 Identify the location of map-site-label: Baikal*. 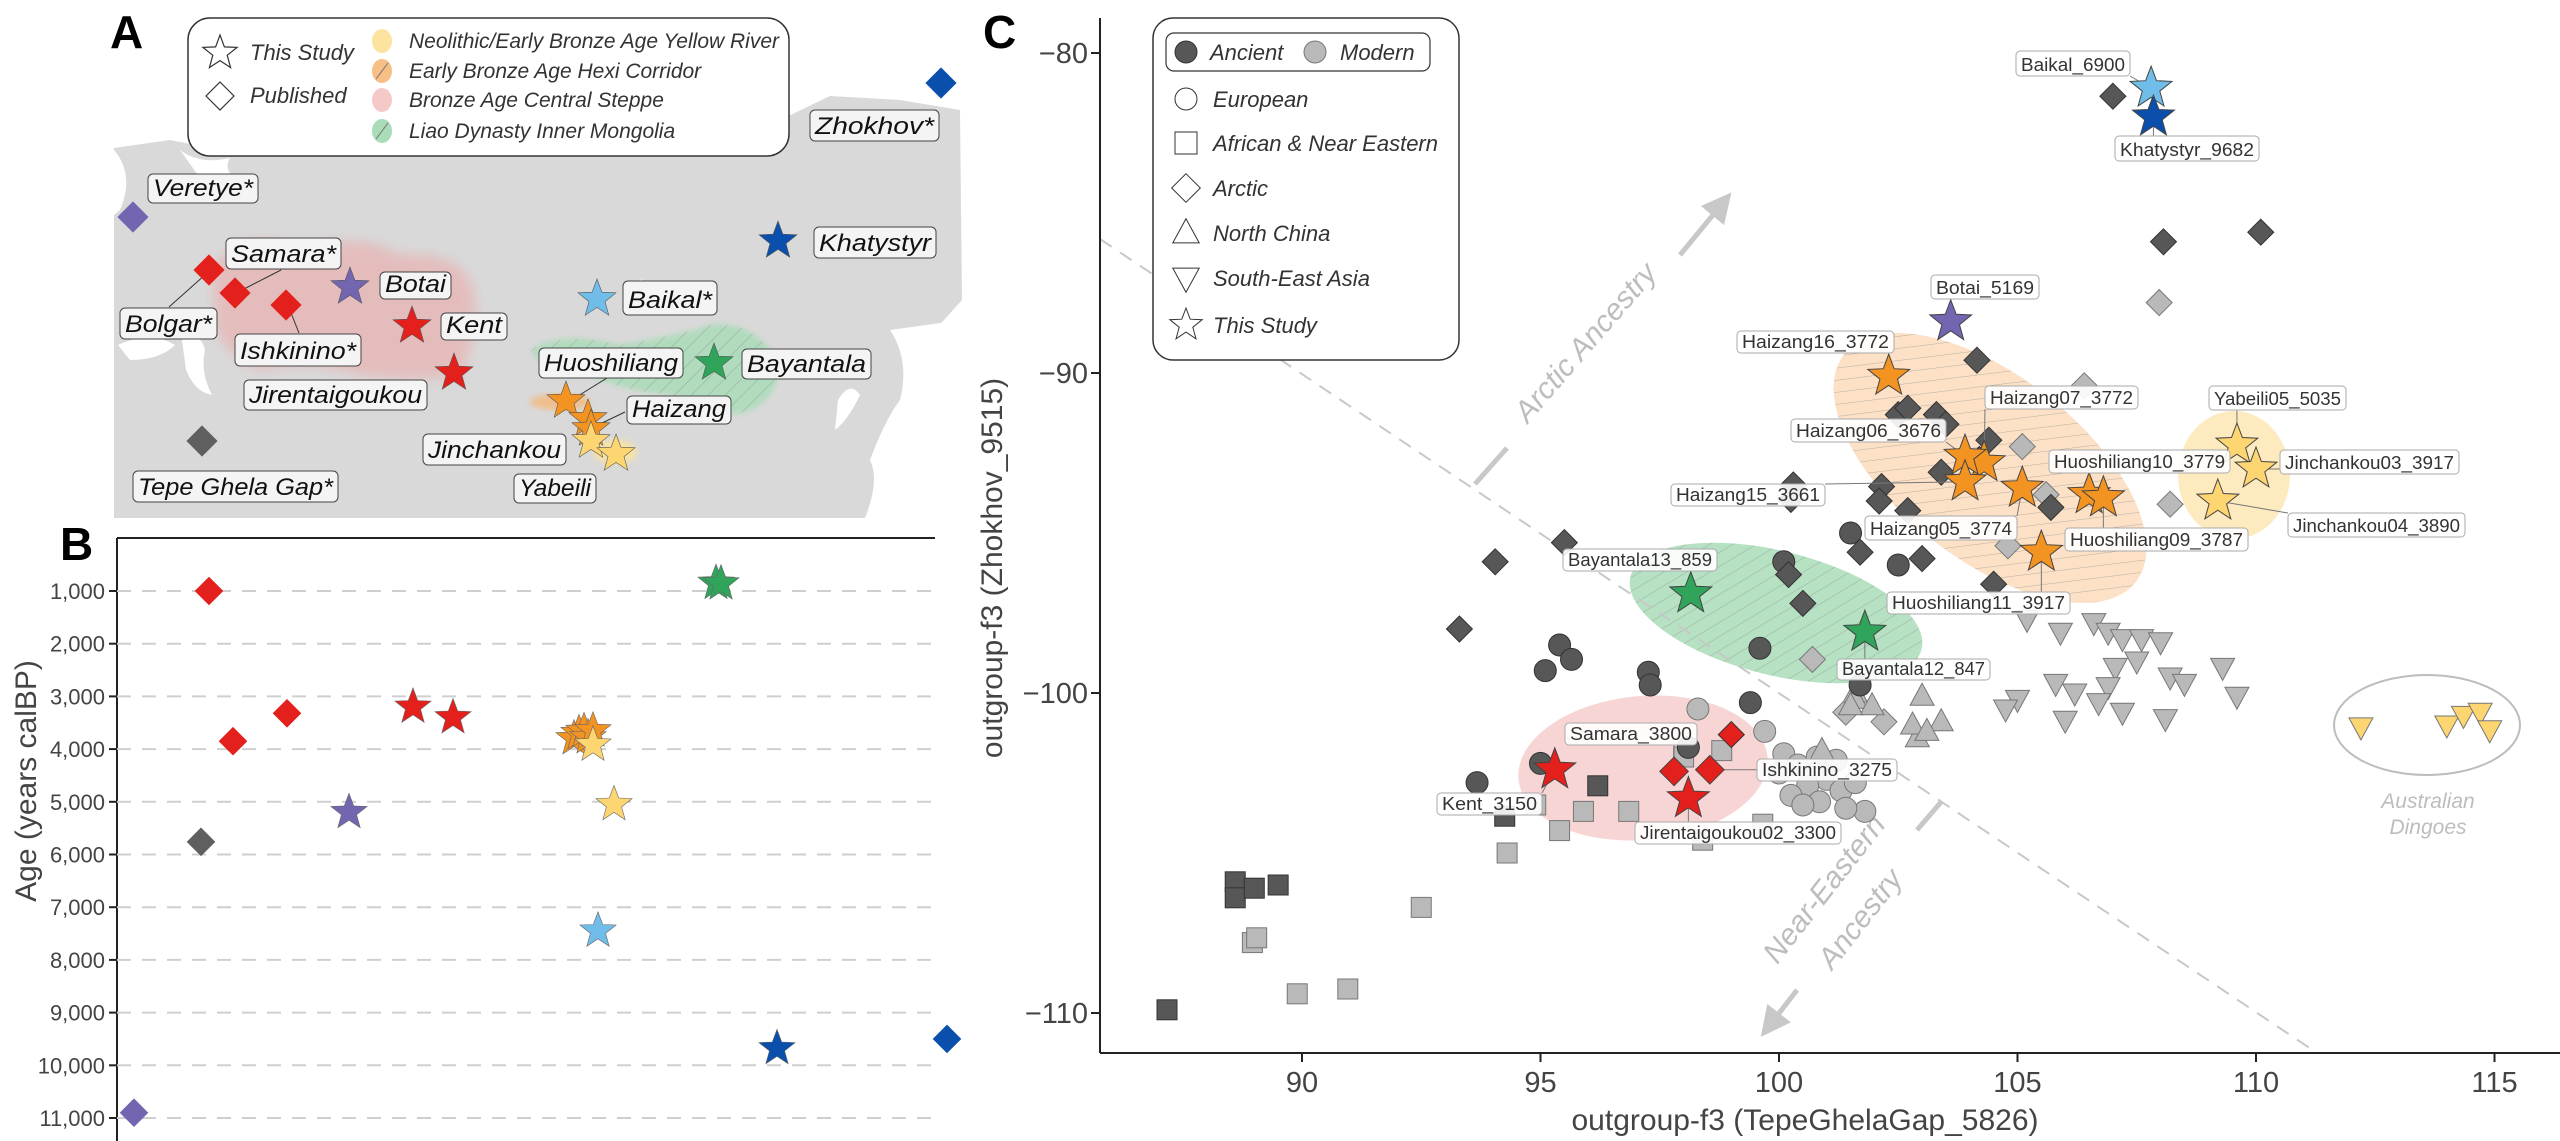
(670, 300).